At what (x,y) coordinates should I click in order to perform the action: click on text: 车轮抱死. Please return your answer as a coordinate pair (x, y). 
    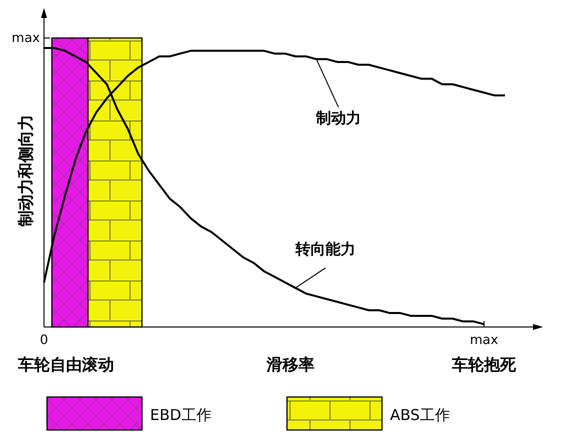
    Looking at the image, I should click on (484, 364).